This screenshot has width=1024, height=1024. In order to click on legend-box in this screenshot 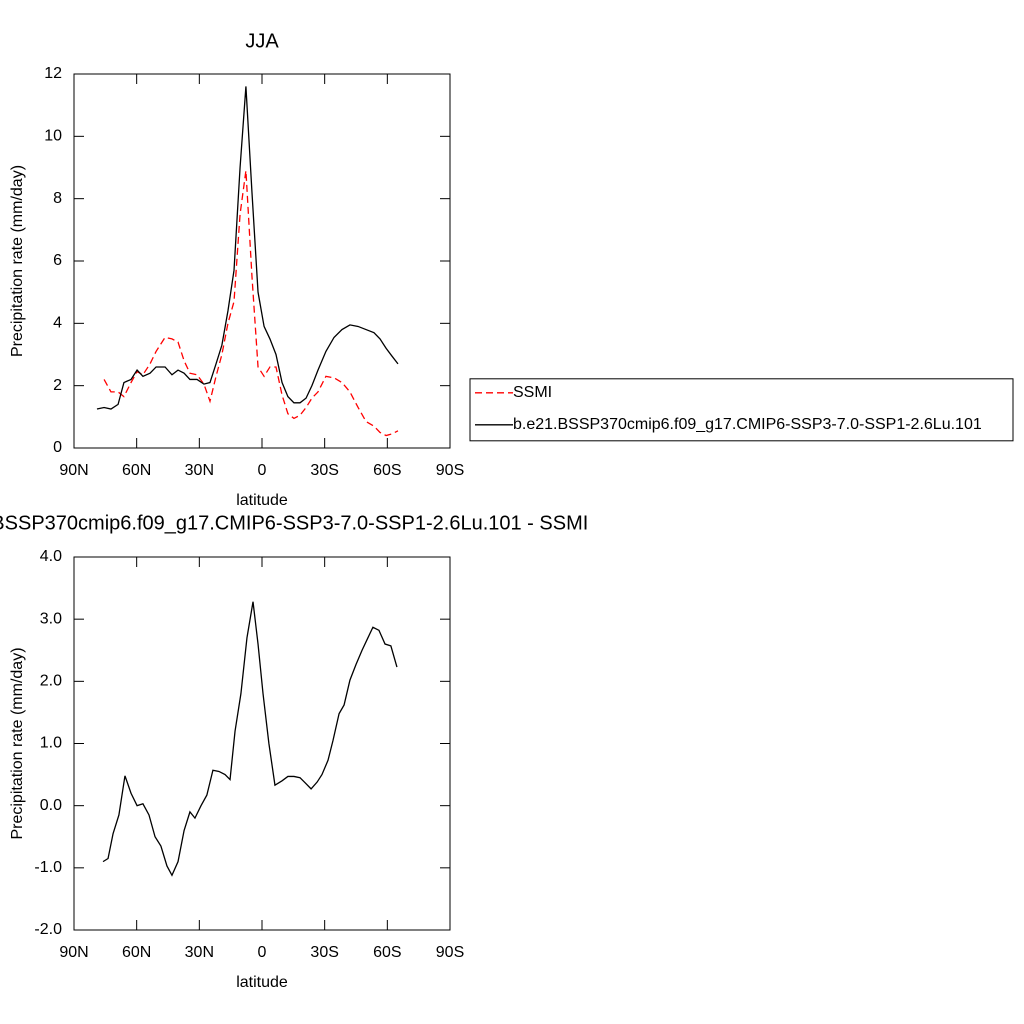, I will do `click(741, 410)`.